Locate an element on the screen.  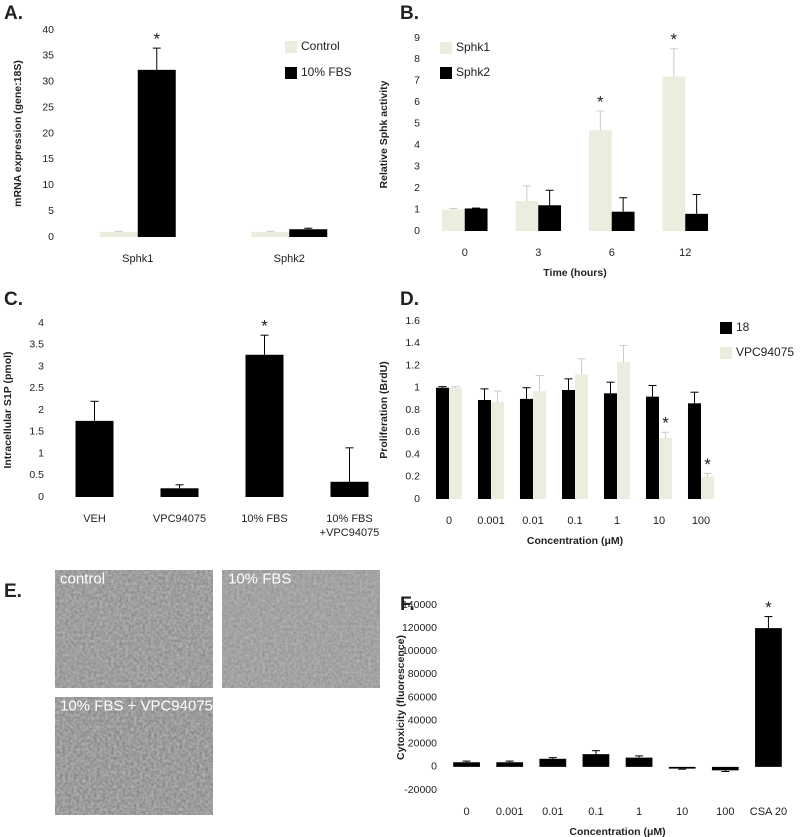
x-tick-label: 3 is located at coordinates (538, 253).